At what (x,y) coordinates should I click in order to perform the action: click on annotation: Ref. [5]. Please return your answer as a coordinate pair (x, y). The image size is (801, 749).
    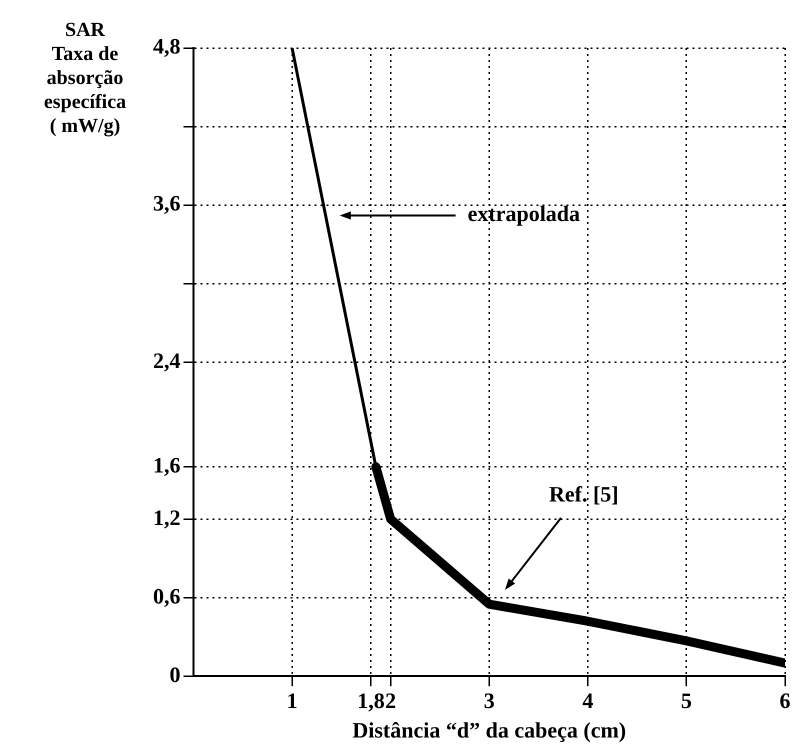
    Looking at the image, I should click on (583, 494).